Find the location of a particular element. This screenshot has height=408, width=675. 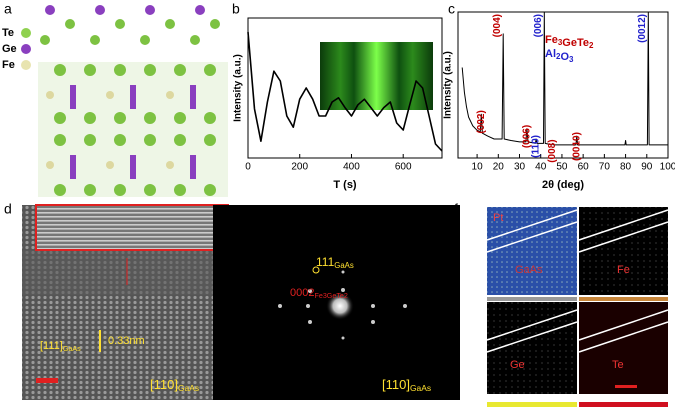

label-main: 0002 is located at coordinates (302, 293).